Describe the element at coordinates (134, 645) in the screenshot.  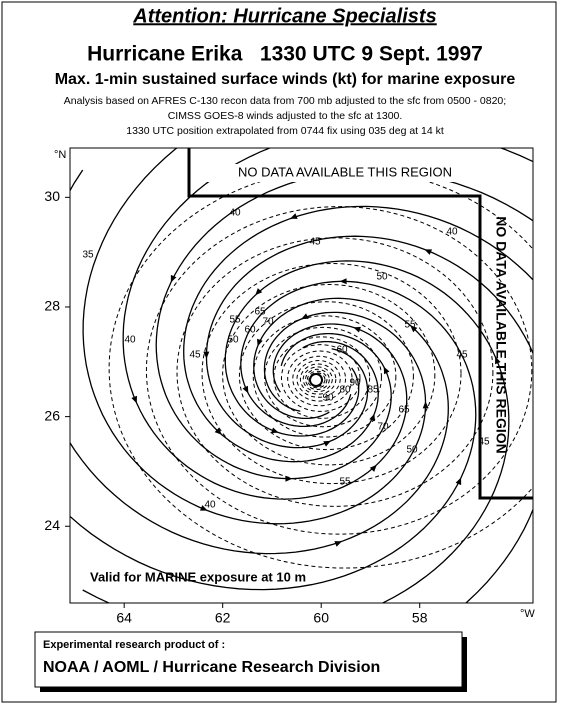
I see `footer-text: Experimental research product of :` at that location.